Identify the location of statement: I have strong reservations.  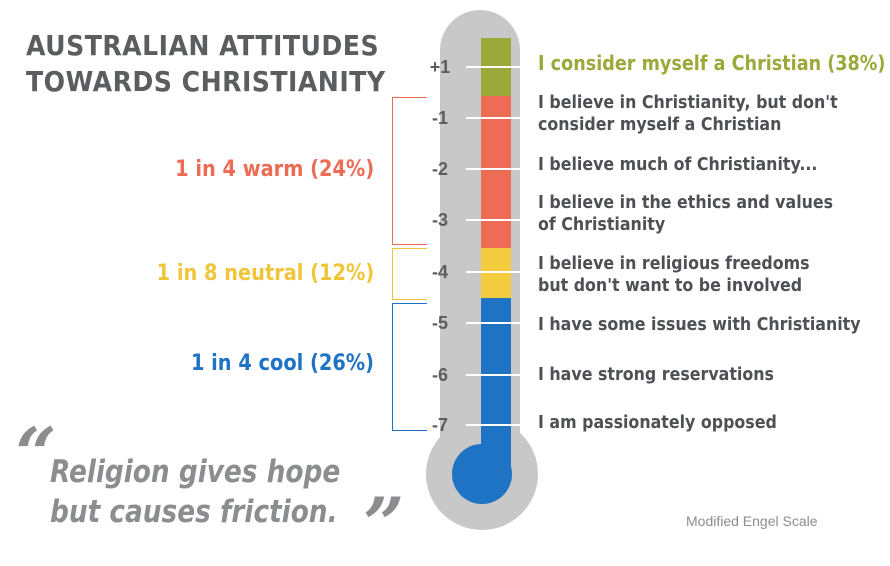
(656, 374).